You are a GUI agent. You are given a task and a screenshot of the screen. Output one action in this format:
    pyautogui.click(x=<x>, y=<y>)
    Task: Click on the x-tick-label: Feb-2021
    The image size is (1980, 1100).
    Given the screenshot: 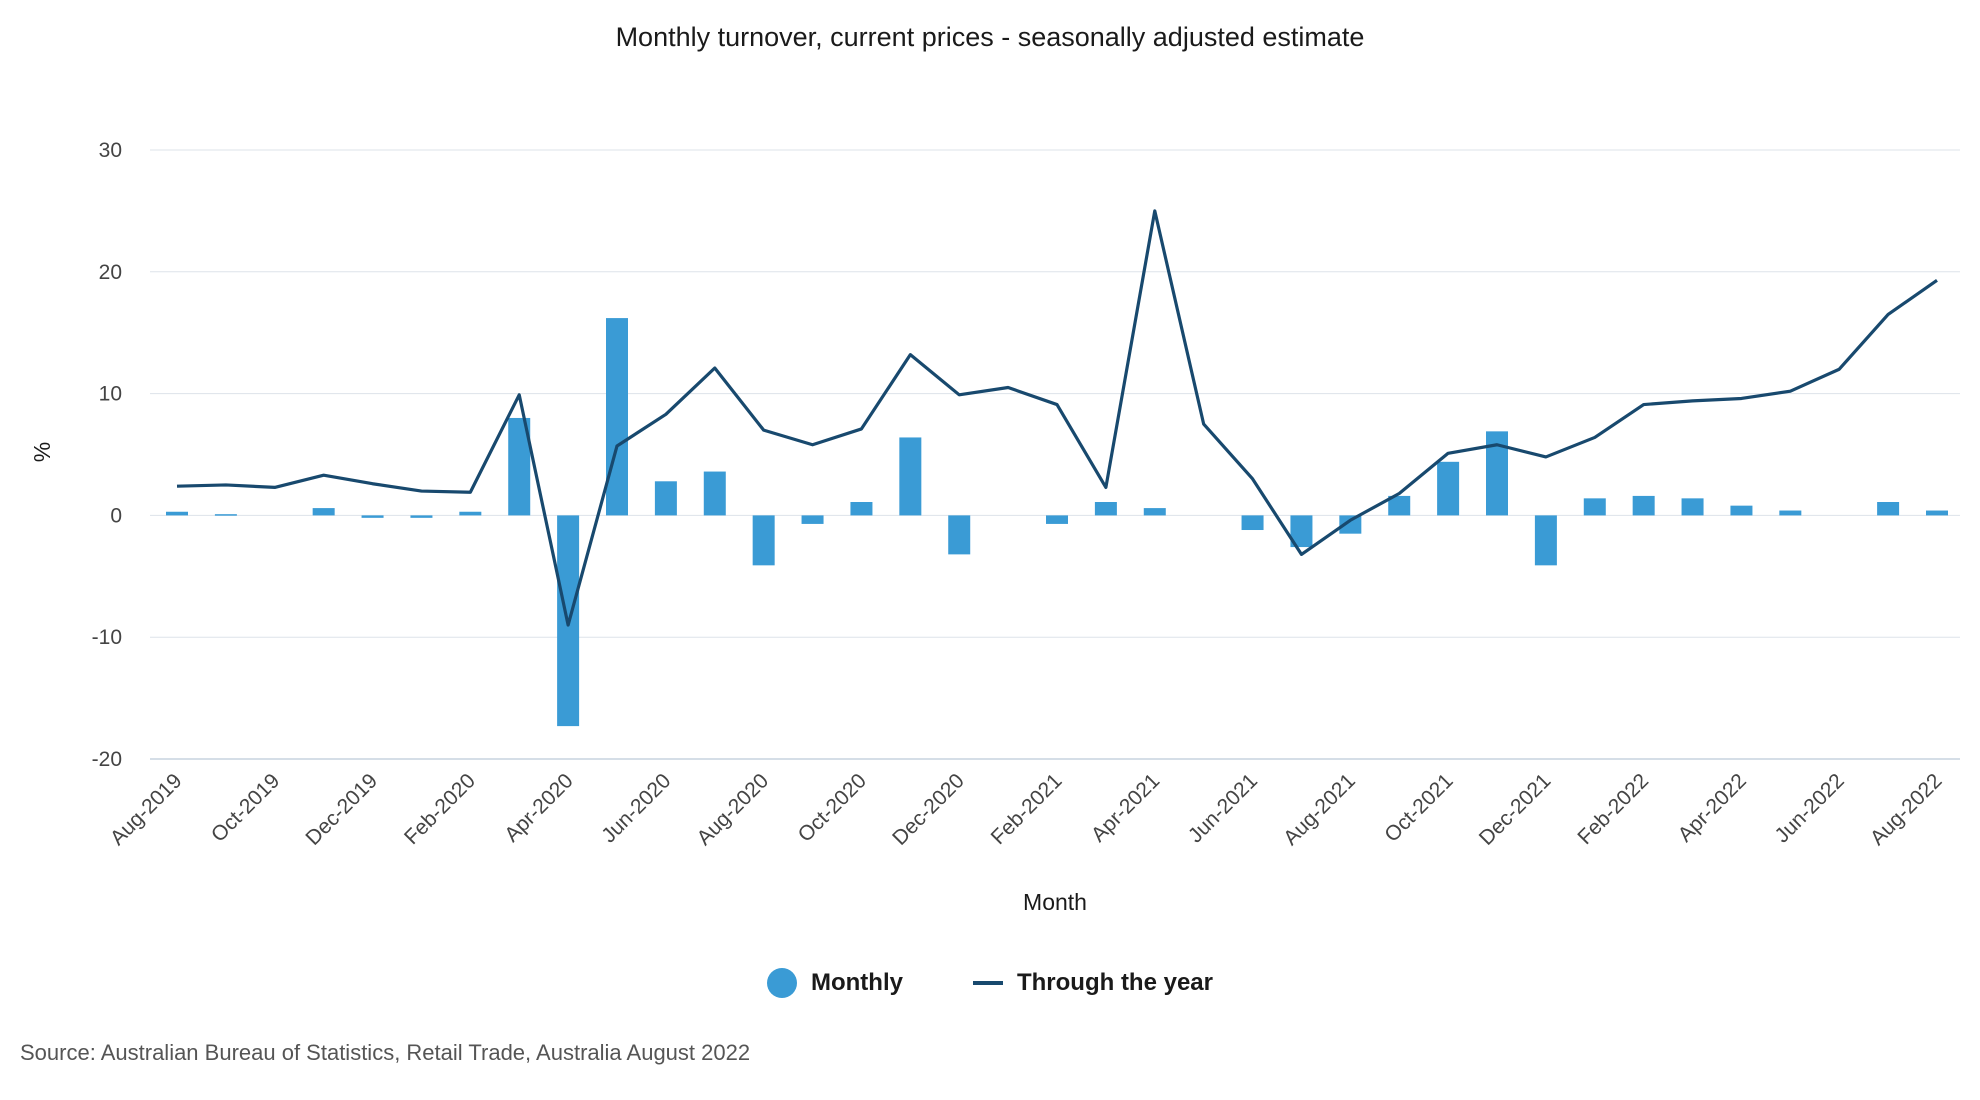 What is the action you would take?
    pyautogui.click(x=1027, y=809)
    